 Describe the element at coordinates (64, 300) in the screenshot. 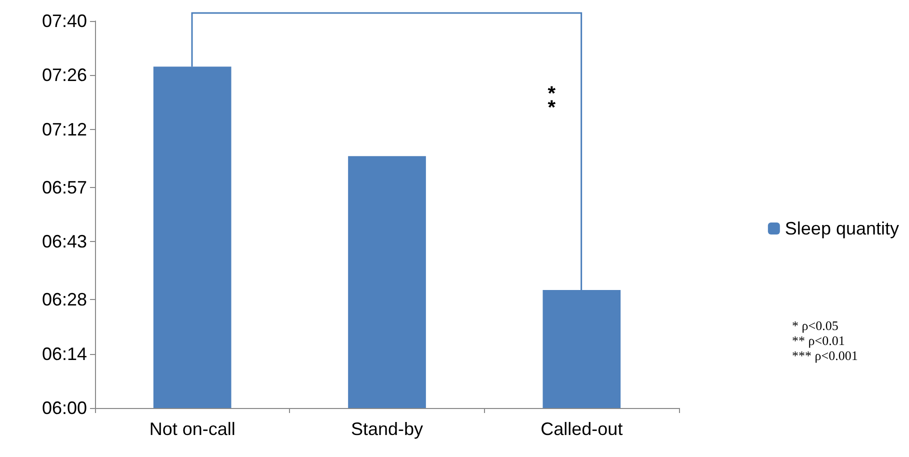

I see `y-tick-label: 06:28` at that location.